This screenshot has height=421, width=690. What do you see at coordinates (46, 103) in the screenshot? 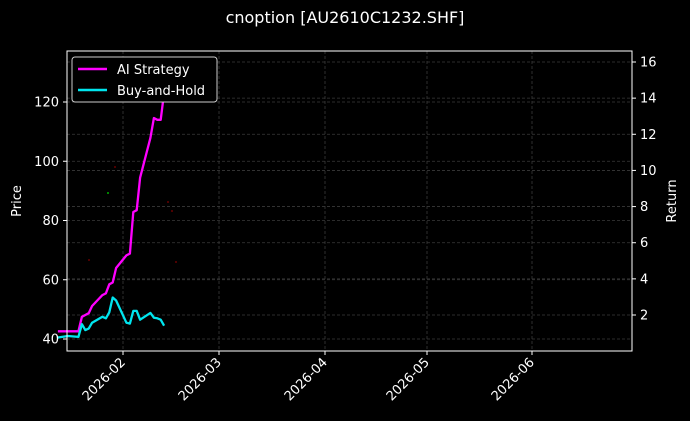
I see `y-tick-label-left: 120` at bounding box center [46, 103].